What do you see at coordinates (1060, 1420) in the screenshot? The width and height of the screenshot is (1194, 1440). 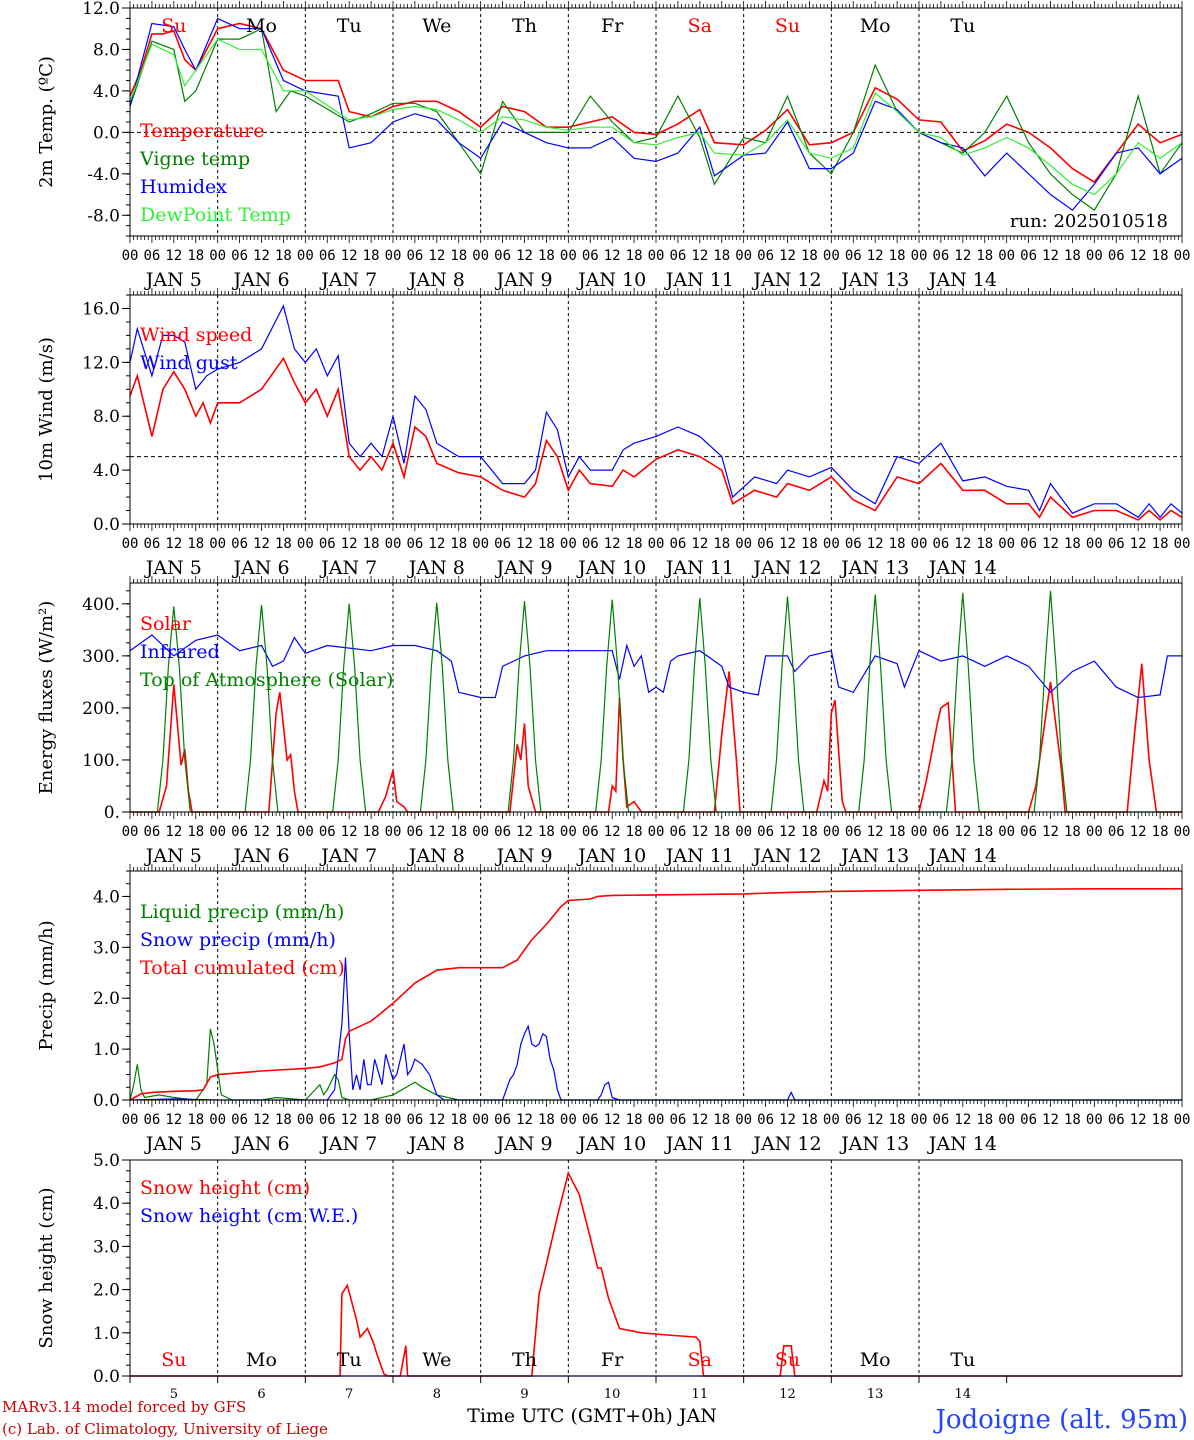 I see `location-title: Jodoigne (alt. 95m)` at bounding box center [1060, 1420].